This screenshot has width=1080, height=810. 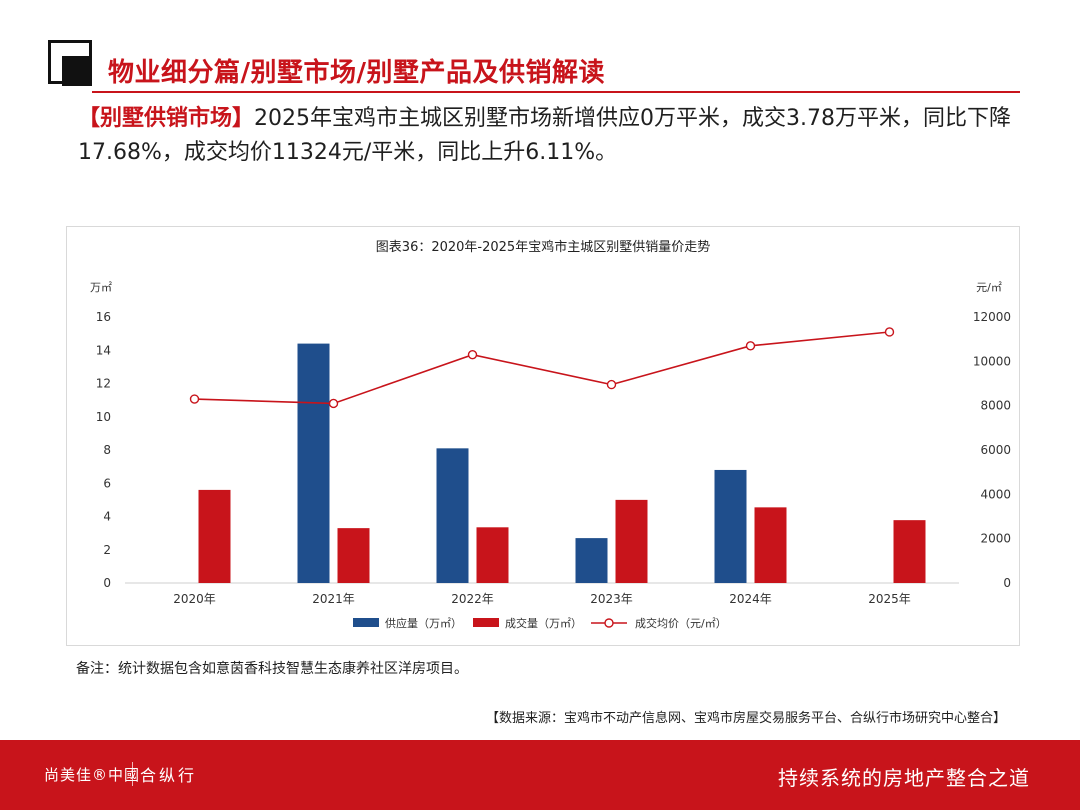 I want to click on y-right-tick-label: 0, so click(x=1007, y=583).